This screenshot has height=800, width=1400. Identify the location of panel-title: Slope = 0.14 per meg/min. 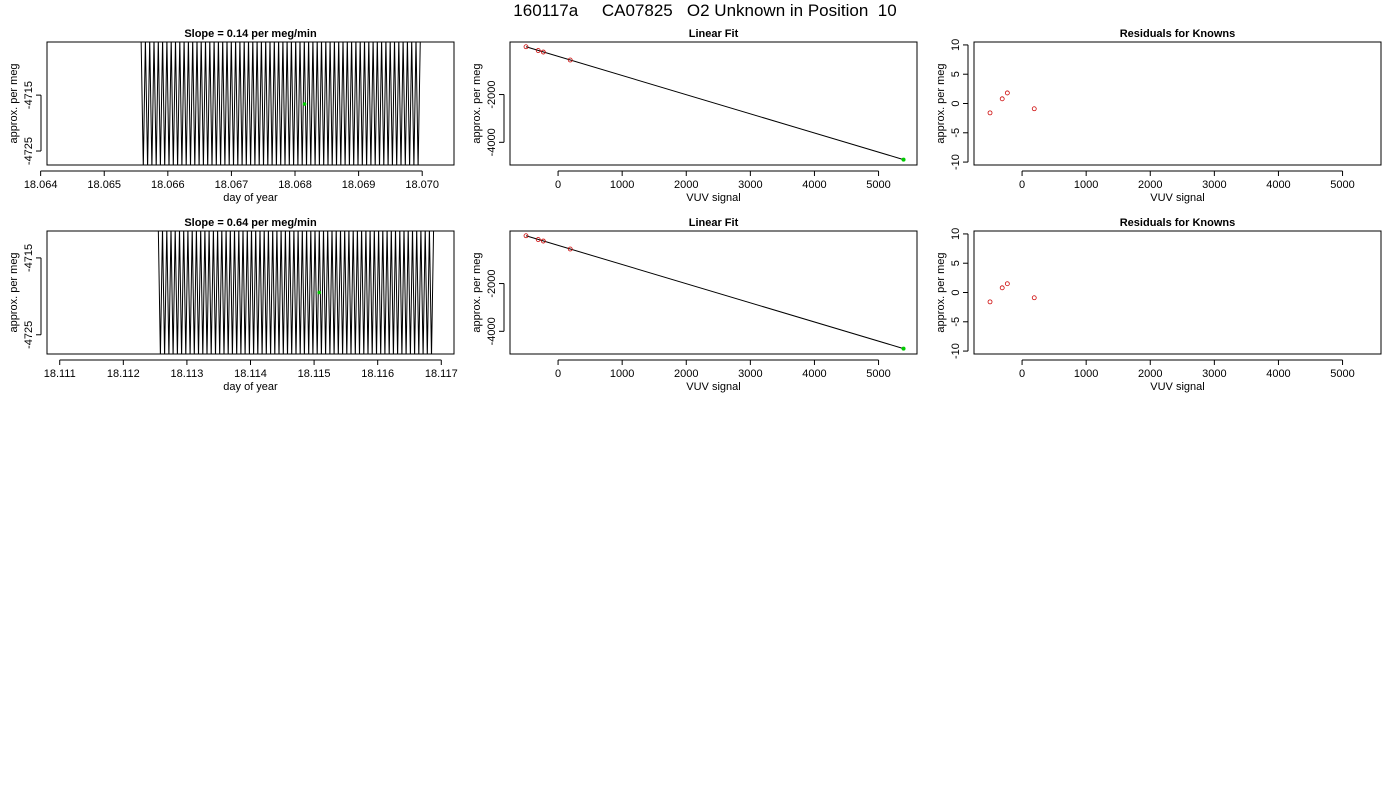
(250, 34).